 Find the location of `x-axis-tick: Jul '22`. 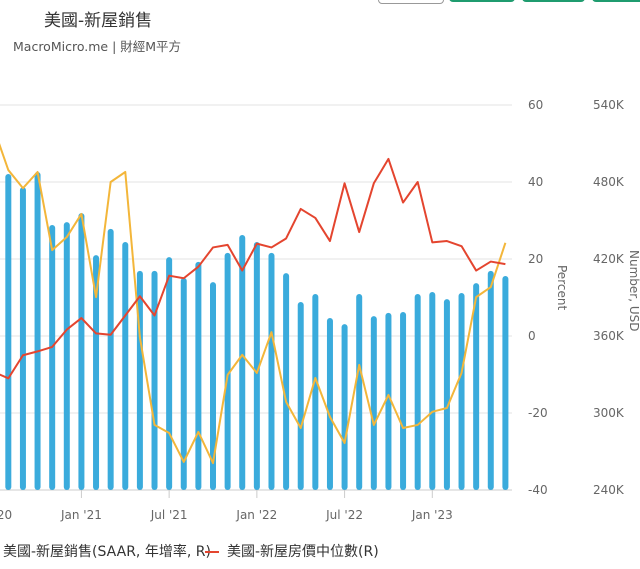

x-axis-tick: Jul '22 is located at coordinates (344, 515).